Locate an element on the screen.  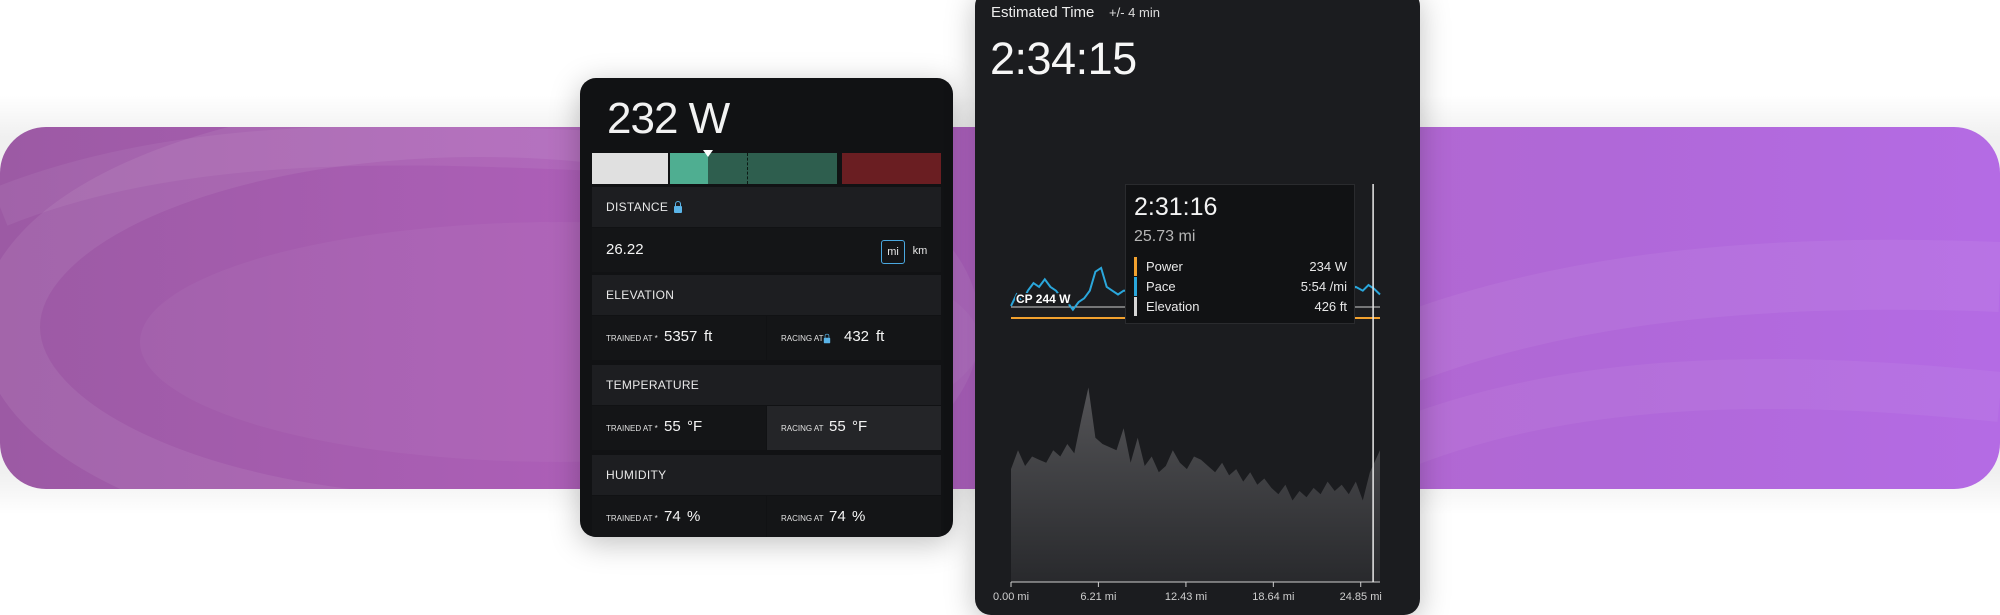
humidity-trained-field: TRAINED AT * 74 % is located at coordinates (679, 516).